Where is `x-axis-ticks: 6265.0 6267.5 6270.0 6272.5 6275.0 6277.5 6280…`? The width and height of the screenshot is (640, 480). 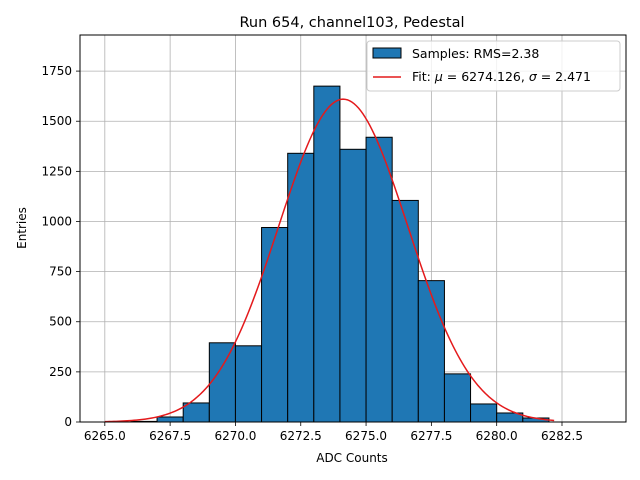 x-axis-ticks: 6265.0 6267.5 6270.0 6272.5 6275.0 6277.5 6280… is located at coordinates (333, 432).